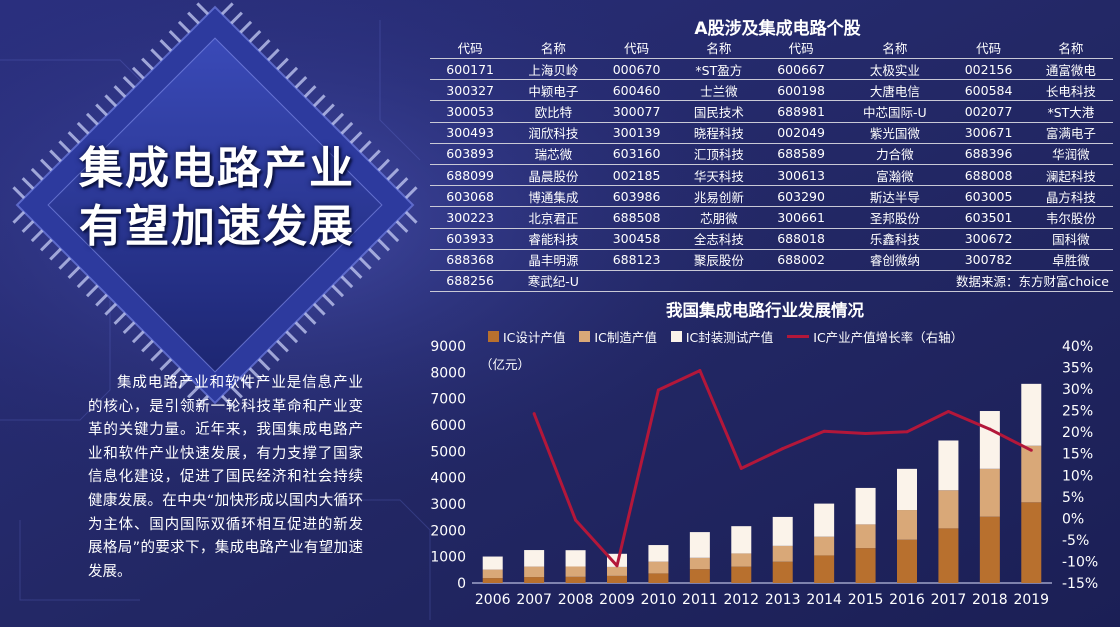  I want to click on x-tick-label: 2016, so click(907, 600).